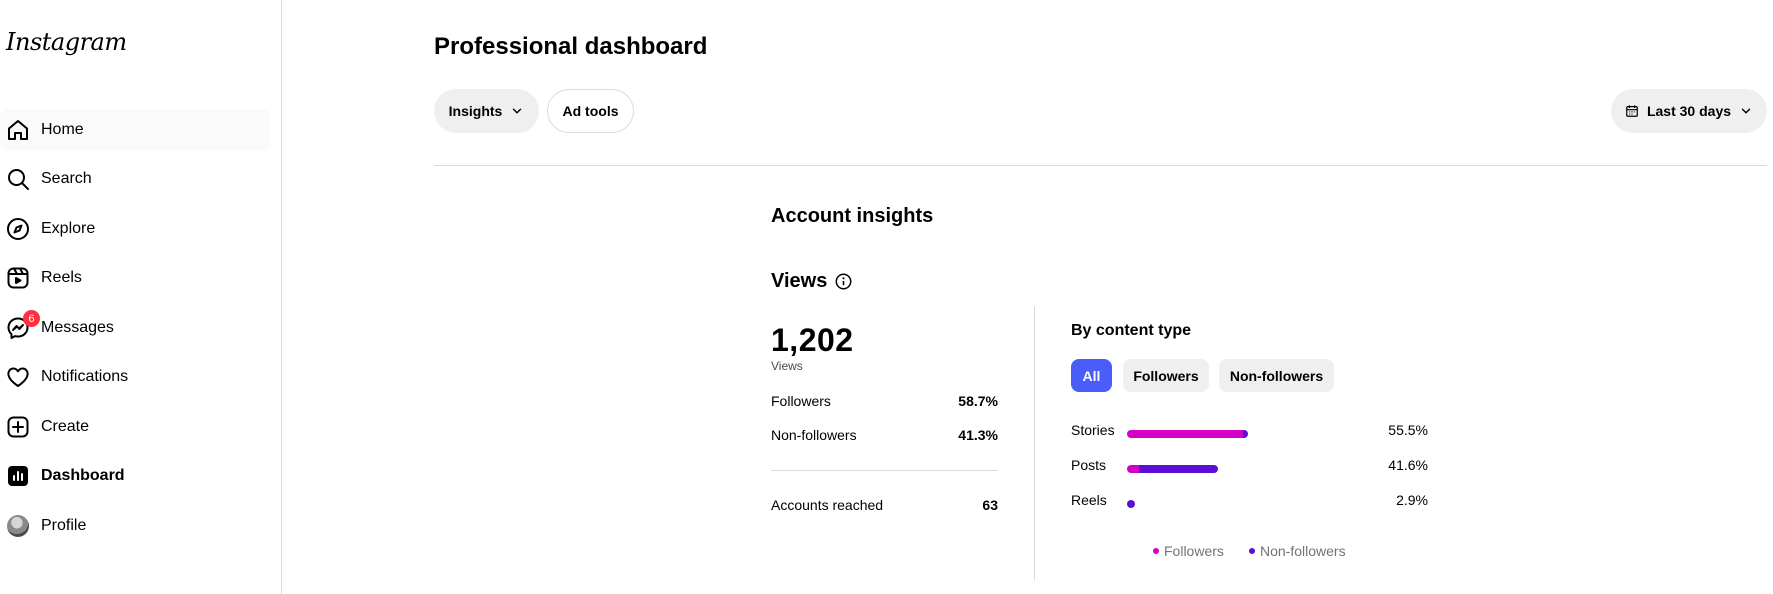 The width and height of the screenshot is (1773, 594). I want to click on info-icon, so click(843, 281).